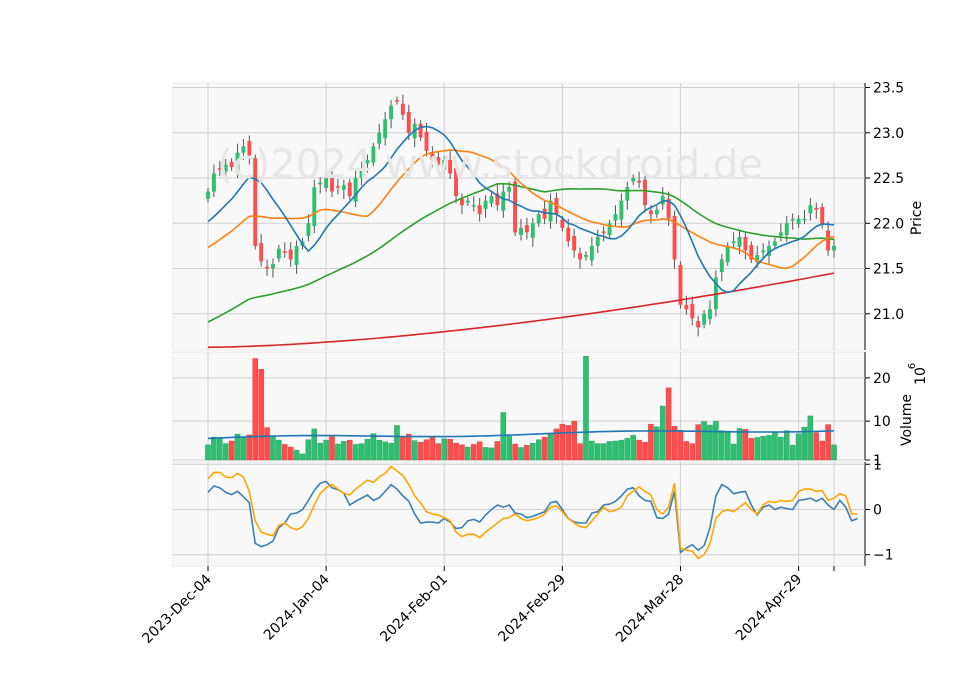 This screenshot has width=960, height=694. I want to click on volume-panel: 20 10 1, so click(531, 410).